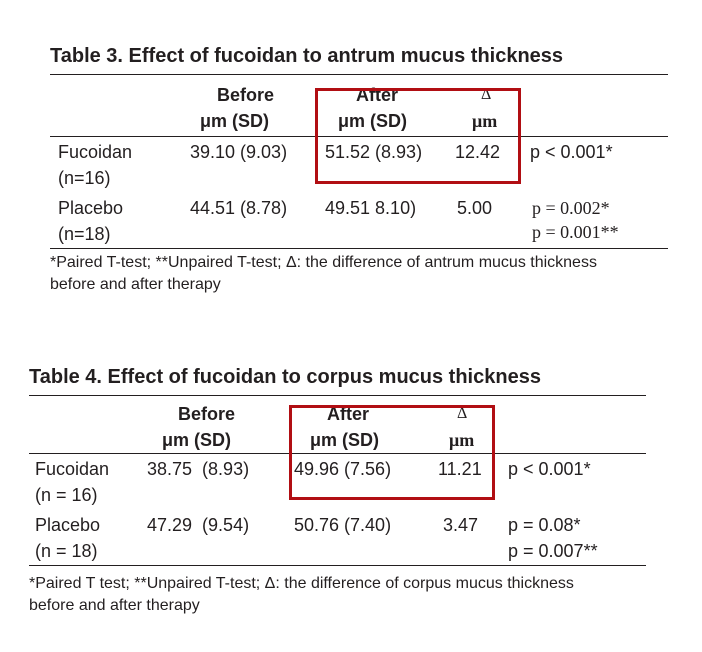 The height and width of the screenshot is (652, 702). Describe the element at coordinates (343, 469) in the screenshot. I see `table-4-row-fucoidan-after: 49.96 (7.56)` at that location.